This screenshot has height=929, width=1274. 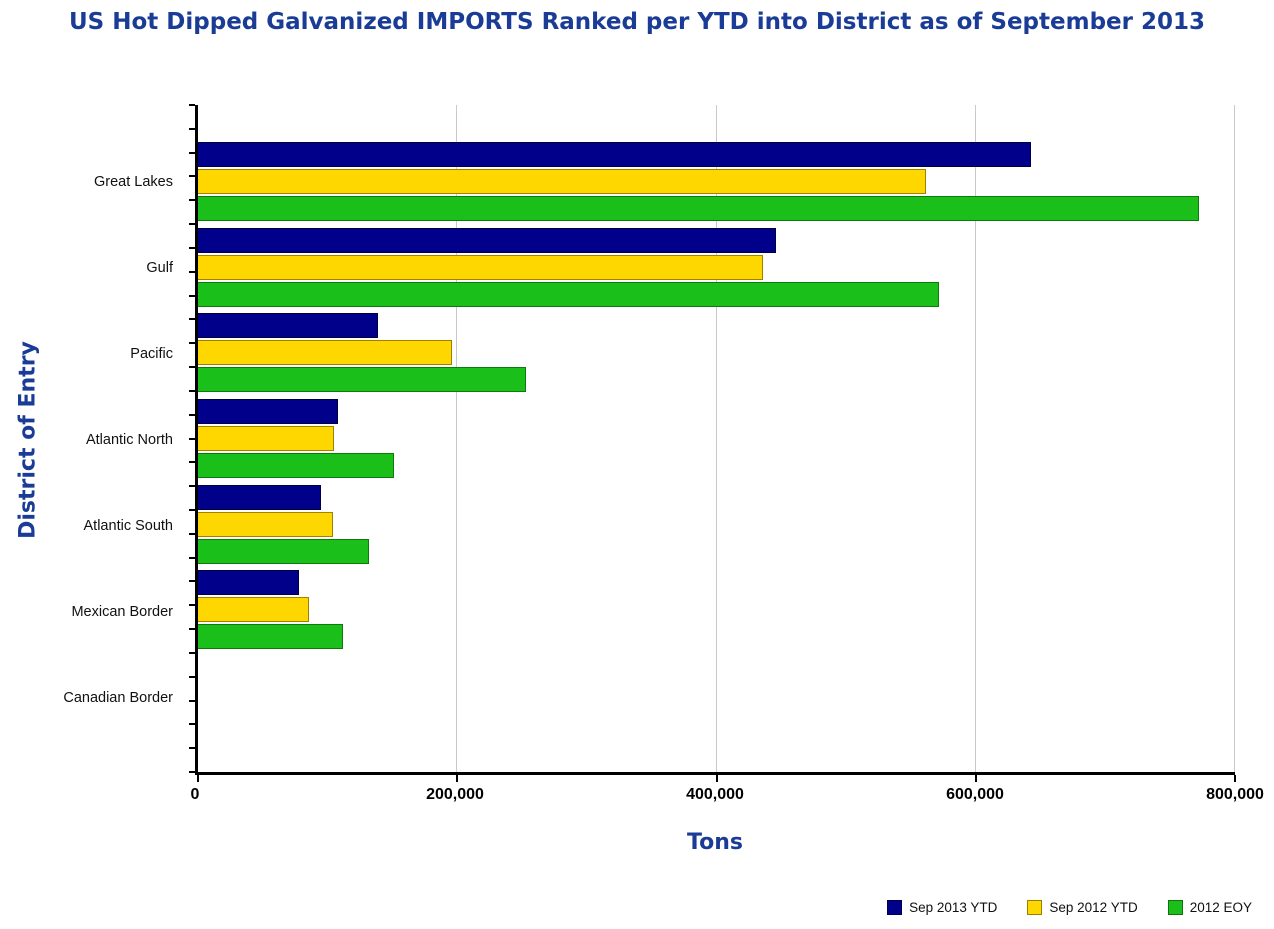 I want to click on x-tick-label: 400,000, so click(x=715, y=794).